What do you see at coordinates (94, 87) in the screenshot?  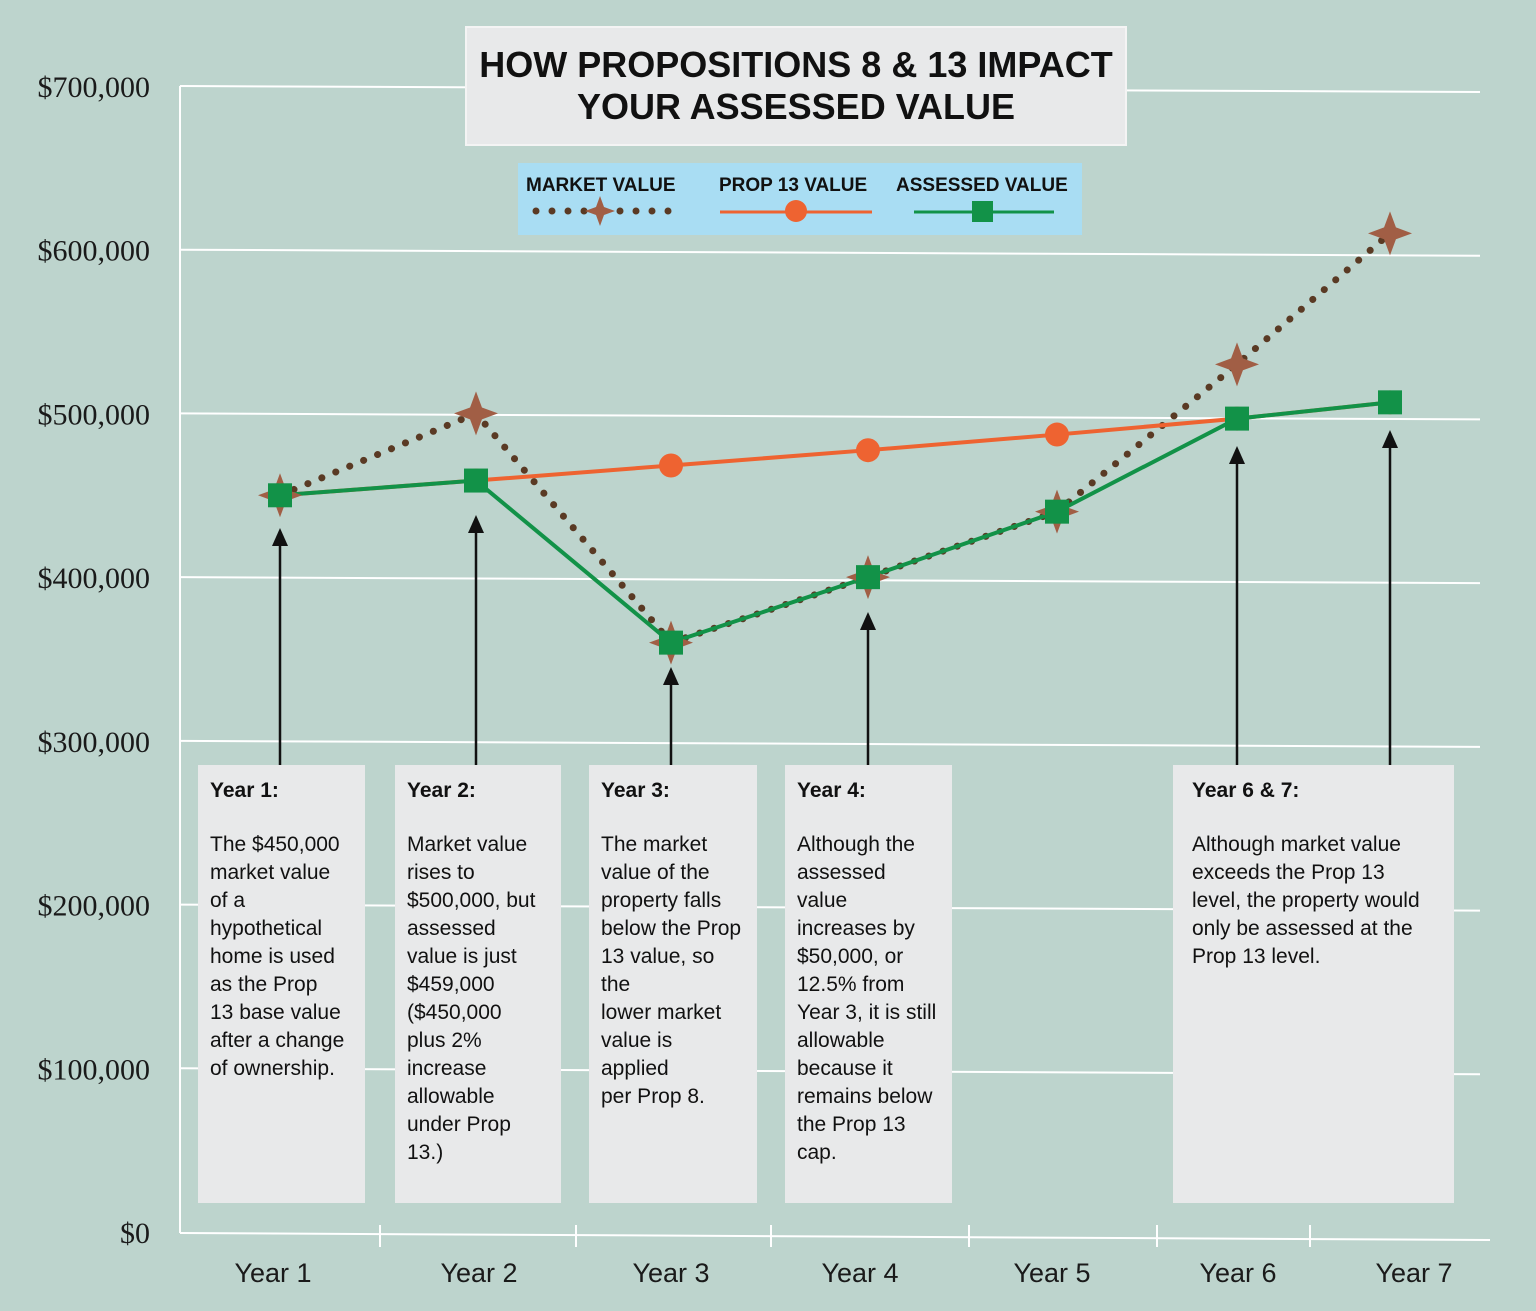 I see `y-tick-label: $700,000` at bounding box center [94, 87].